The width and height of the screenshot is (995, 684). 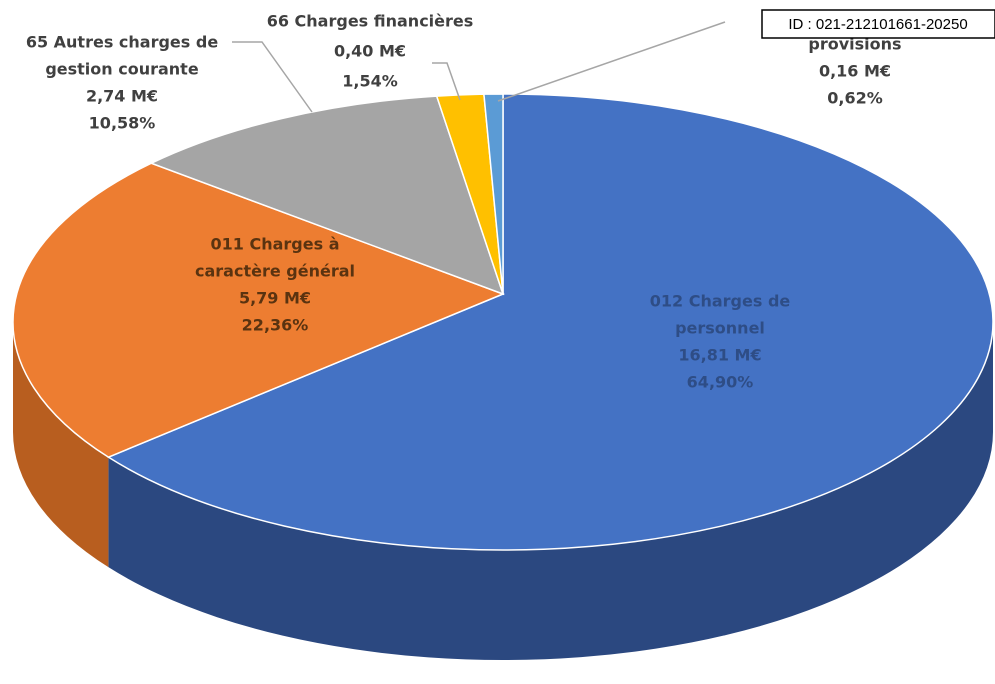 What do you see at coordinates (275, 244) in the screenshot?
I see `slice-label: 011 Charges à` at bounding box center [275, 244].